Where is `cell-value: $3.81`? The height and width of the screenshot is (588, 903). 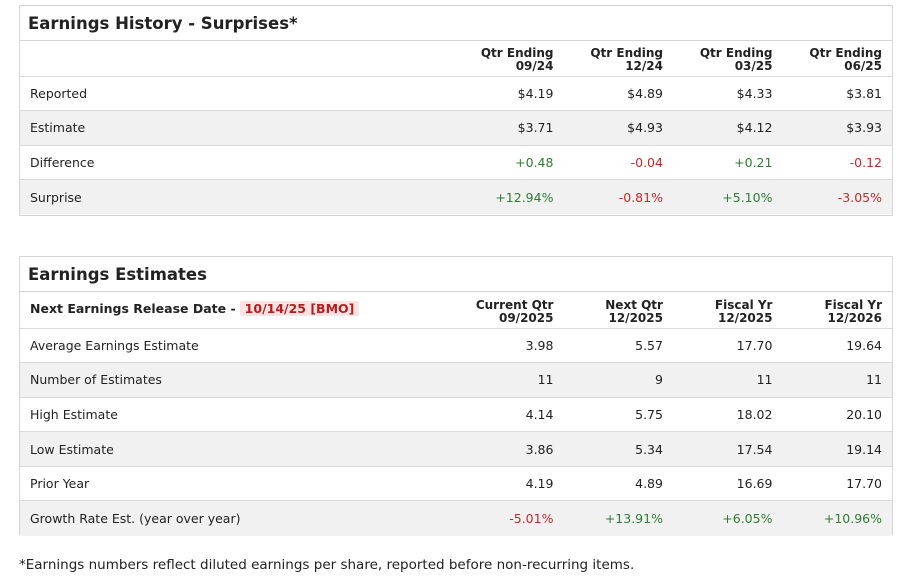
cell-value: $3.81 is located at coordinates (837, 93).